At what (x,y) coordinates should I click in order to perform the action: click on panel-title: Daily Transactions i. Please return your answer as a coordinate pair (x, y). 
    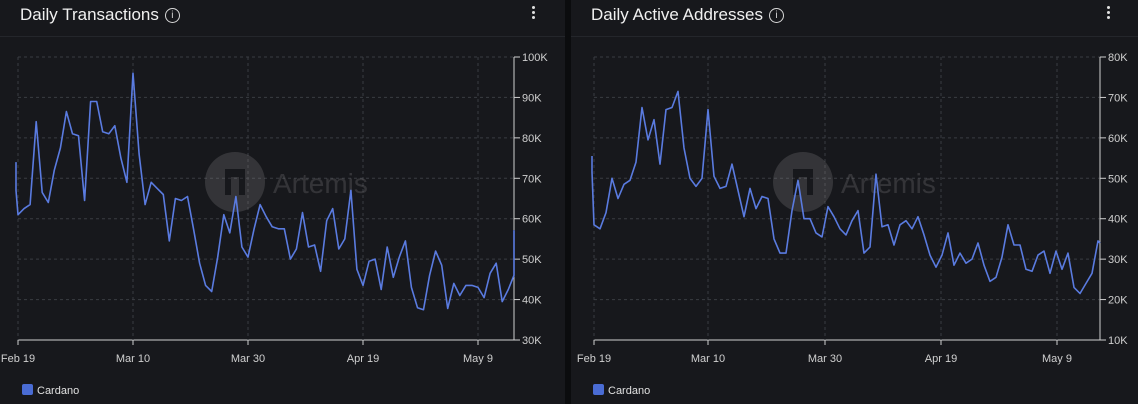
    Looking at the image, I should click on (100, 15).